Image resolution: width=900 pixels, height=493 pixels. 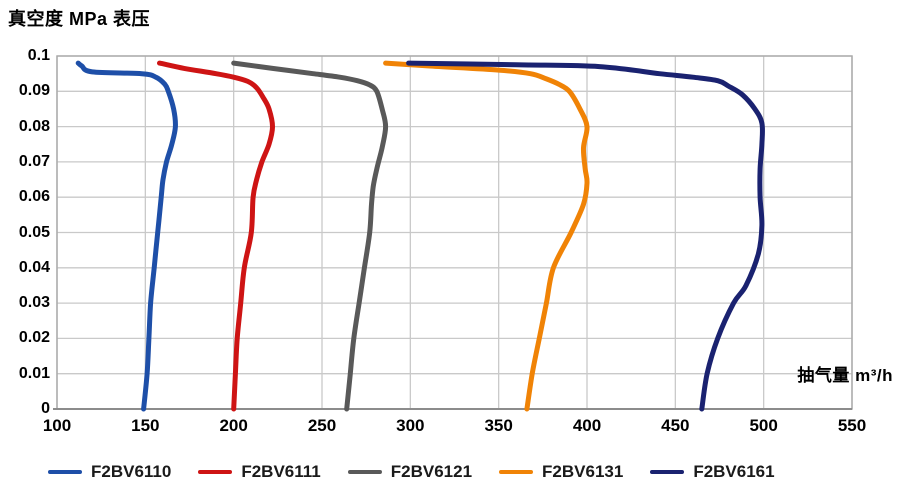 I want to click on legend-item-F2BV6110: F2BV6110, so click(x=109, y=471).